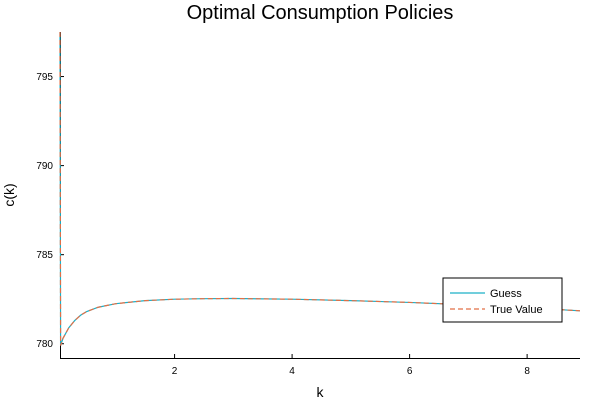 The width and height of the screenshot is (600, 400). I want to click on x-tick-label: 6, so click(410, 371).